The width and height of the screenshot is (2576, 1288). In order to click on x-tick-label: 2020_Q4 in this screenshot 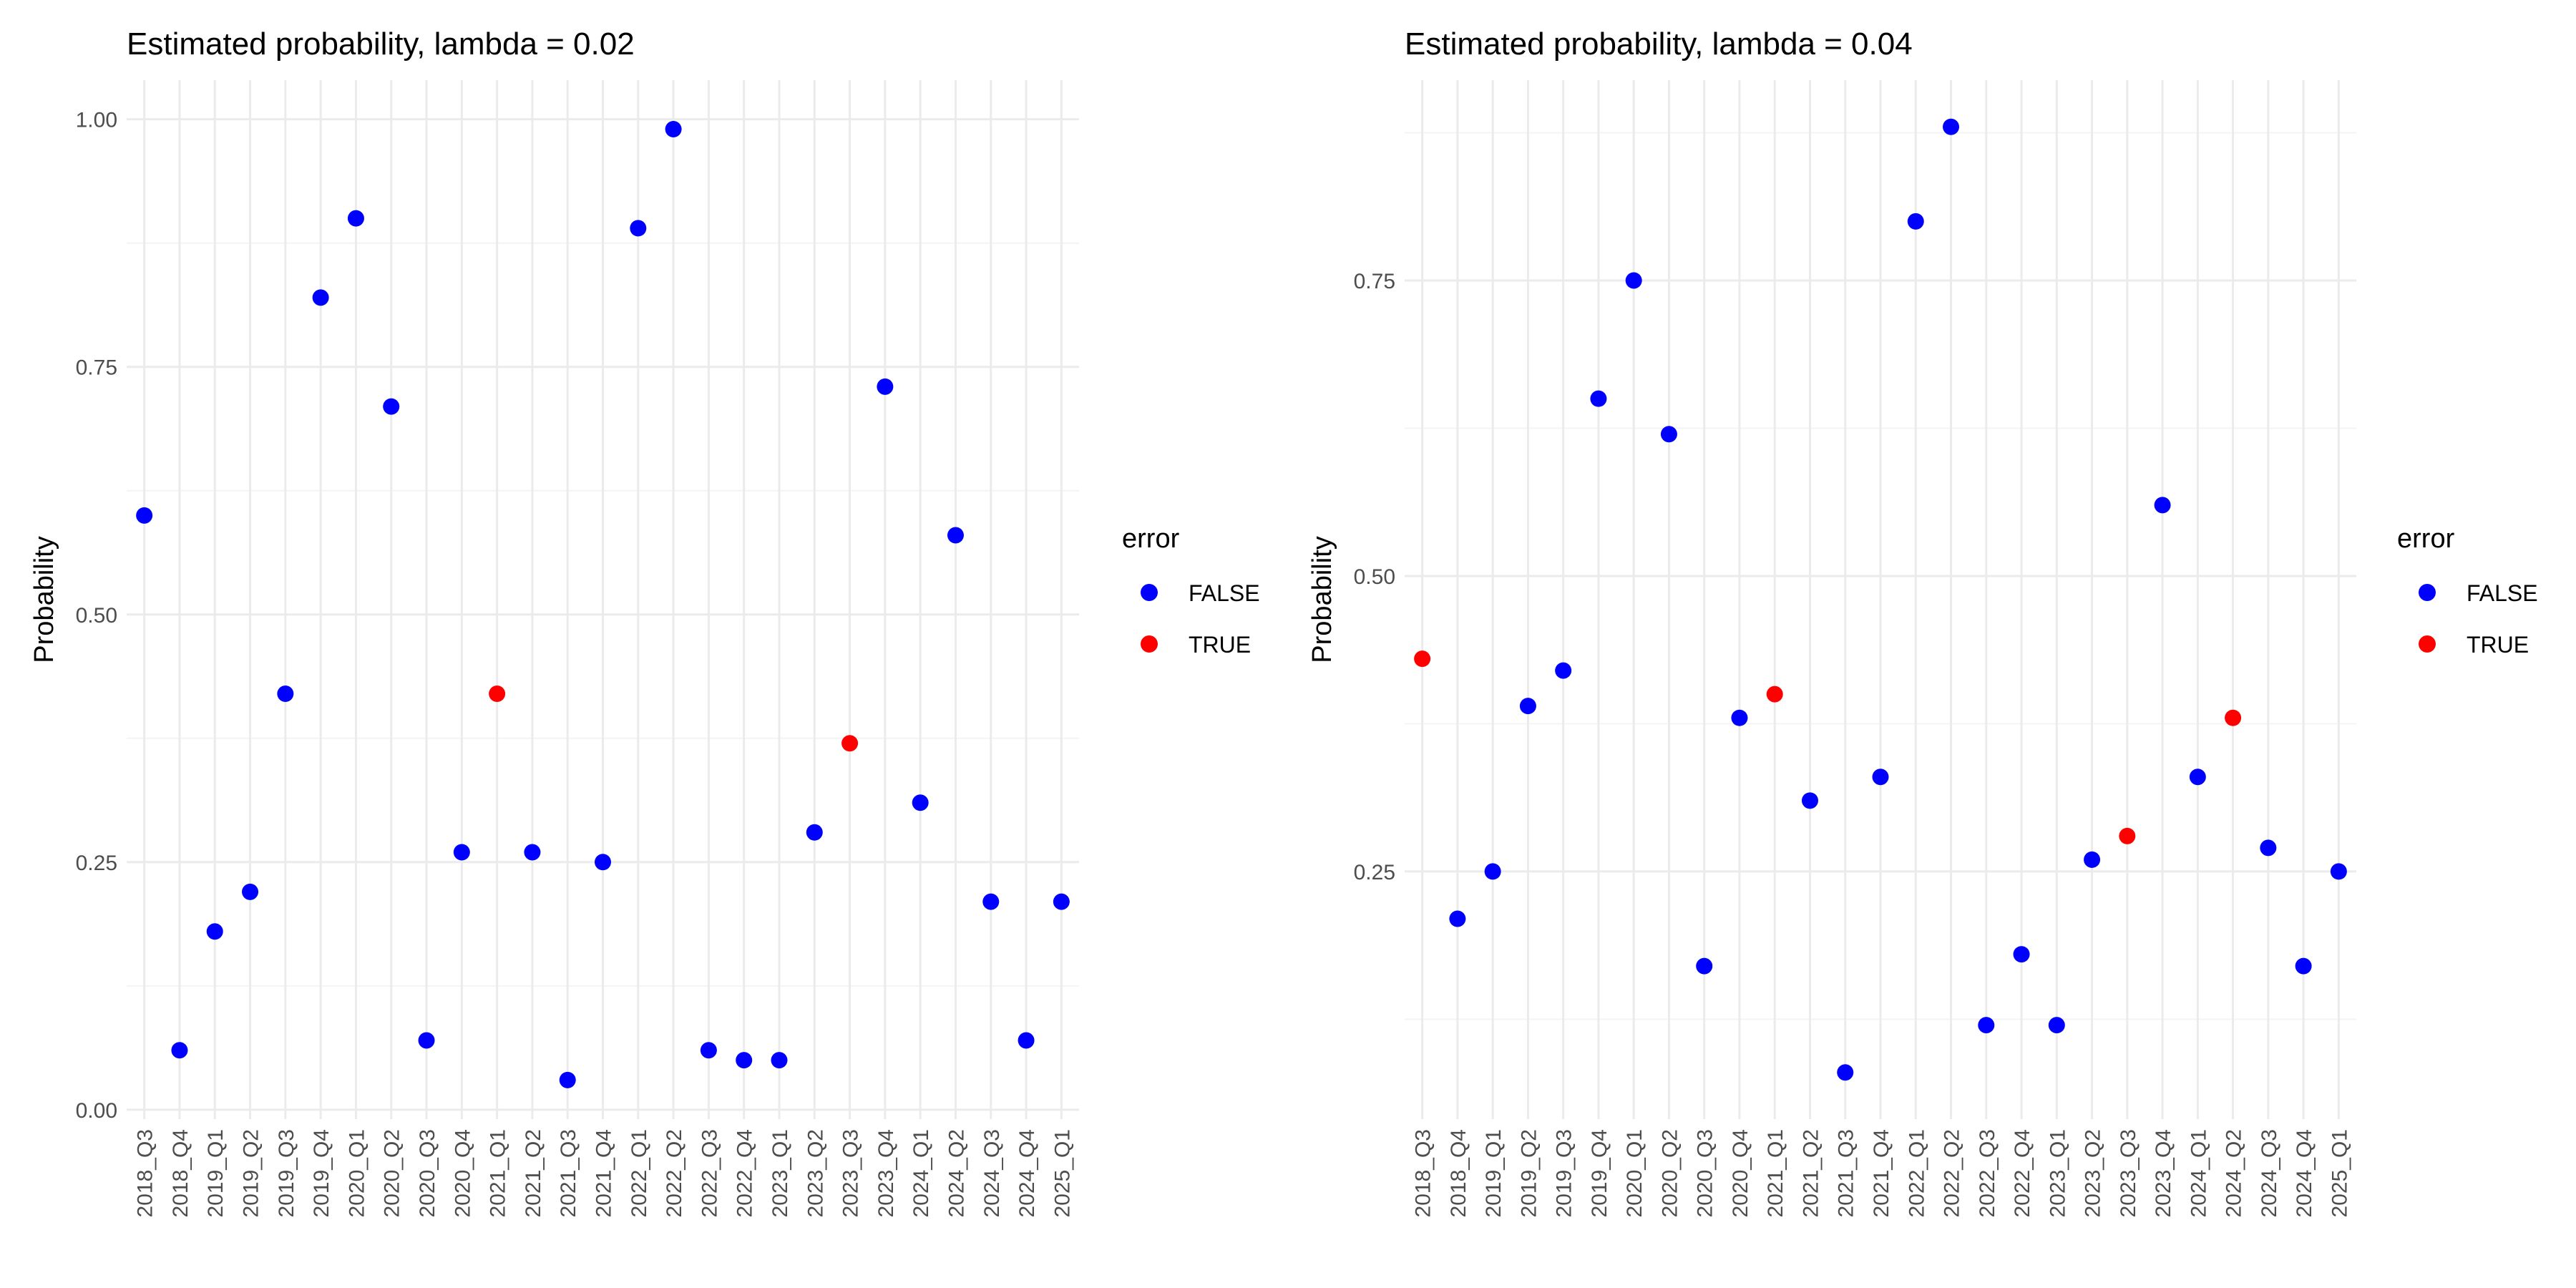, I will do `click(1741, 1173)`.